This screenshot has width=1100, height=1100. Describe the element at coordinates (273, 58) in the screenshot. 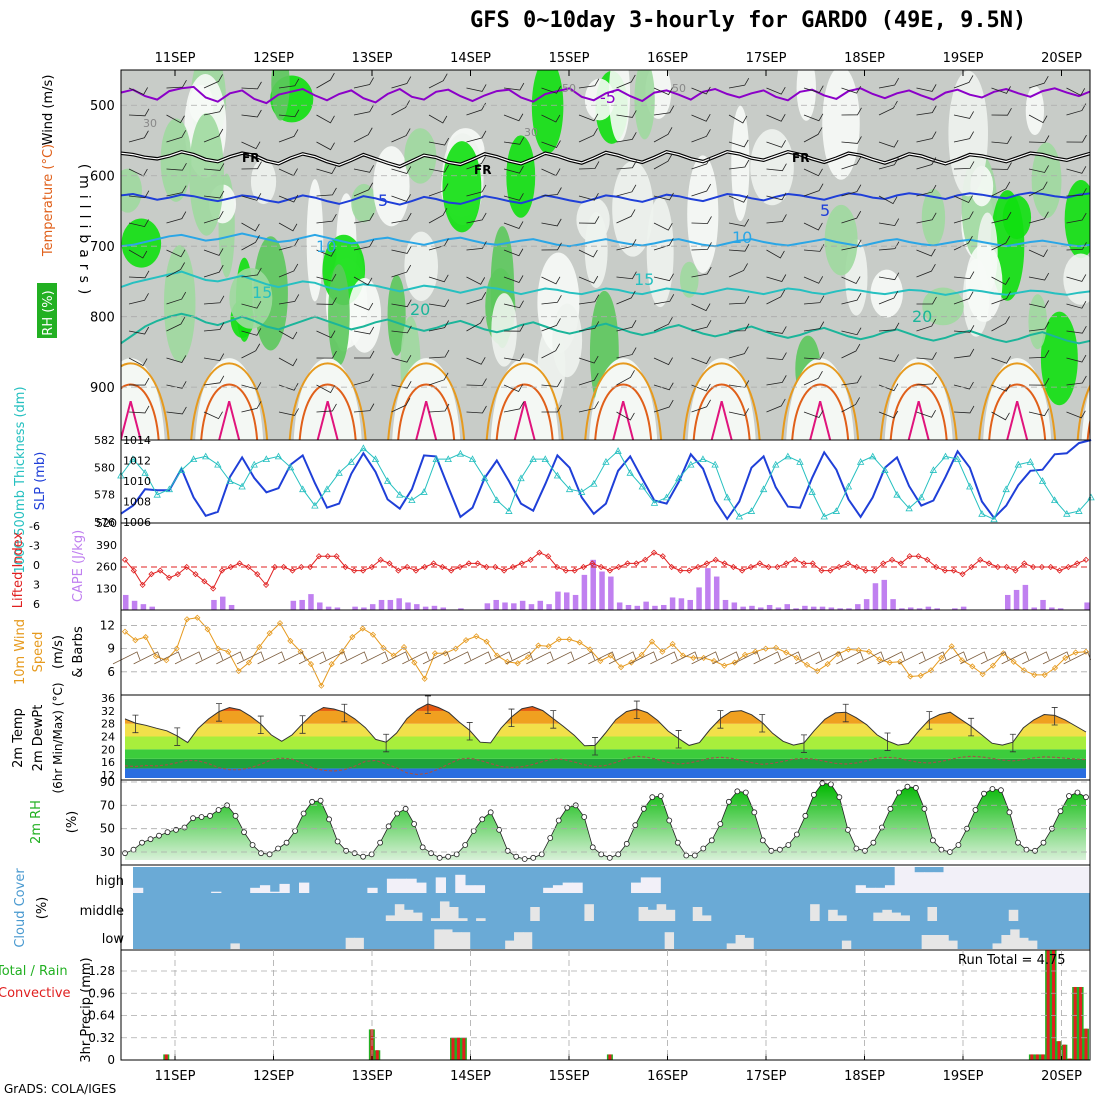

I see `x-tick-label-top: 12SEP` at that location.